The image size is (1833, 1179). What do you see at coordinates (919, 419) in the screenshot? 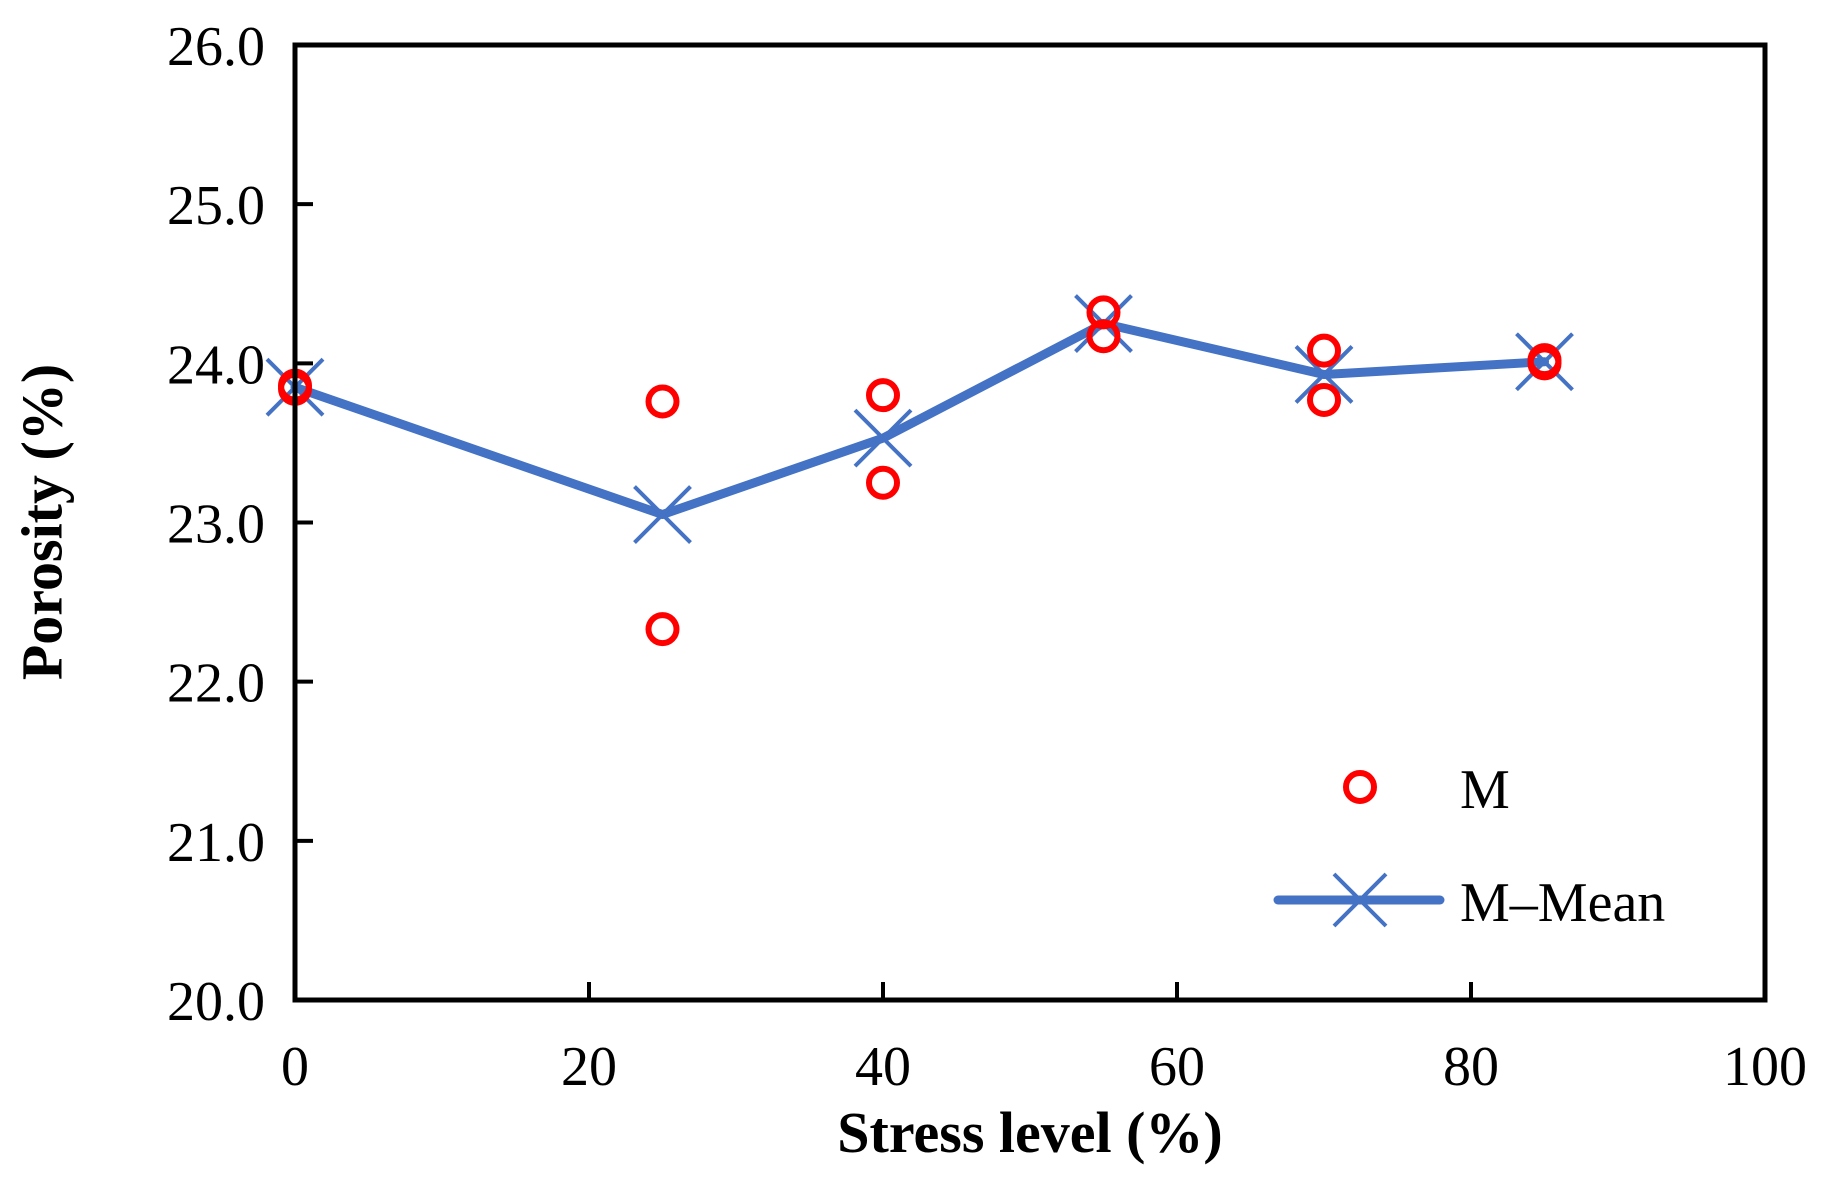
I see `mean-series-line` at bounding box center [919, 419].